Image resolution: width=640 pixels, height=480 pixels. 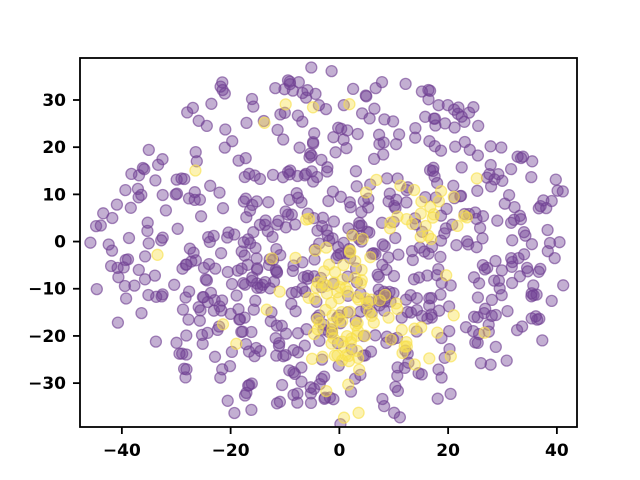 I want to click on y-tick-label: 0, so click(x=60, y=243).